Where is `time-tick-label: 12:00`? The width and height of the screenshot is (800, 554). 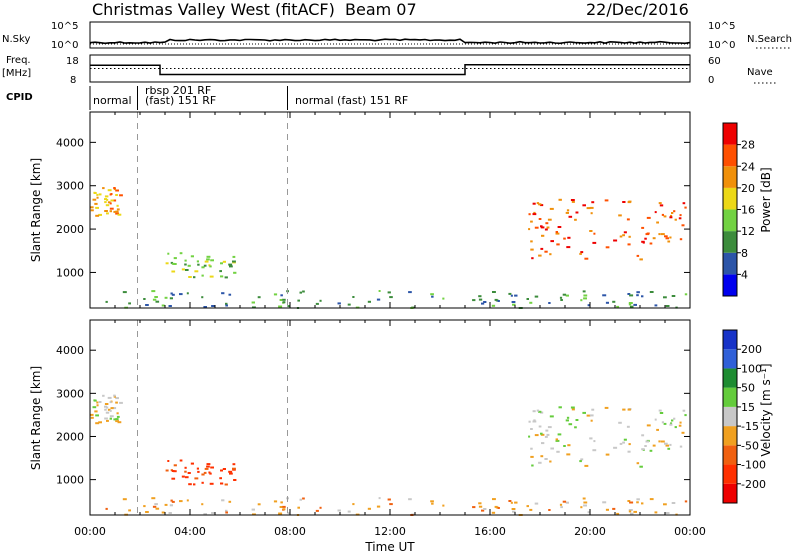 time-tick-label: 12:00 is located at coordinates (390, 531).